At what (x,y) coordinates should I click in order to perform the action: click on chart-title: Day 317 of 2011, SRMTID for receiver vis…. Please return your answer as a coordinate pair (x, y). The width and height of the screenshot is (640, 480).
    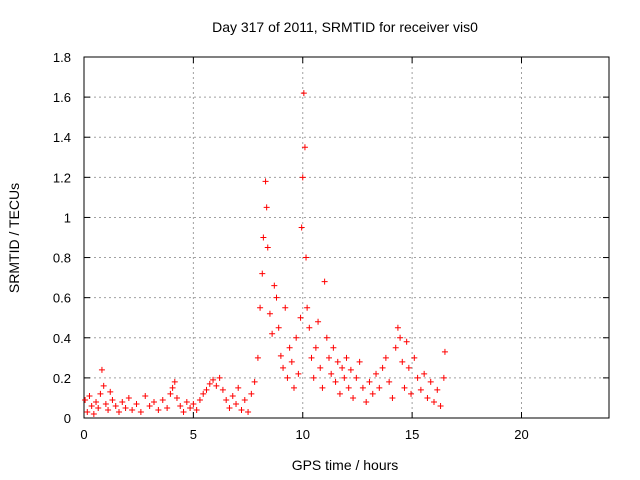
    Looking at the image, I should click on (345, 27).